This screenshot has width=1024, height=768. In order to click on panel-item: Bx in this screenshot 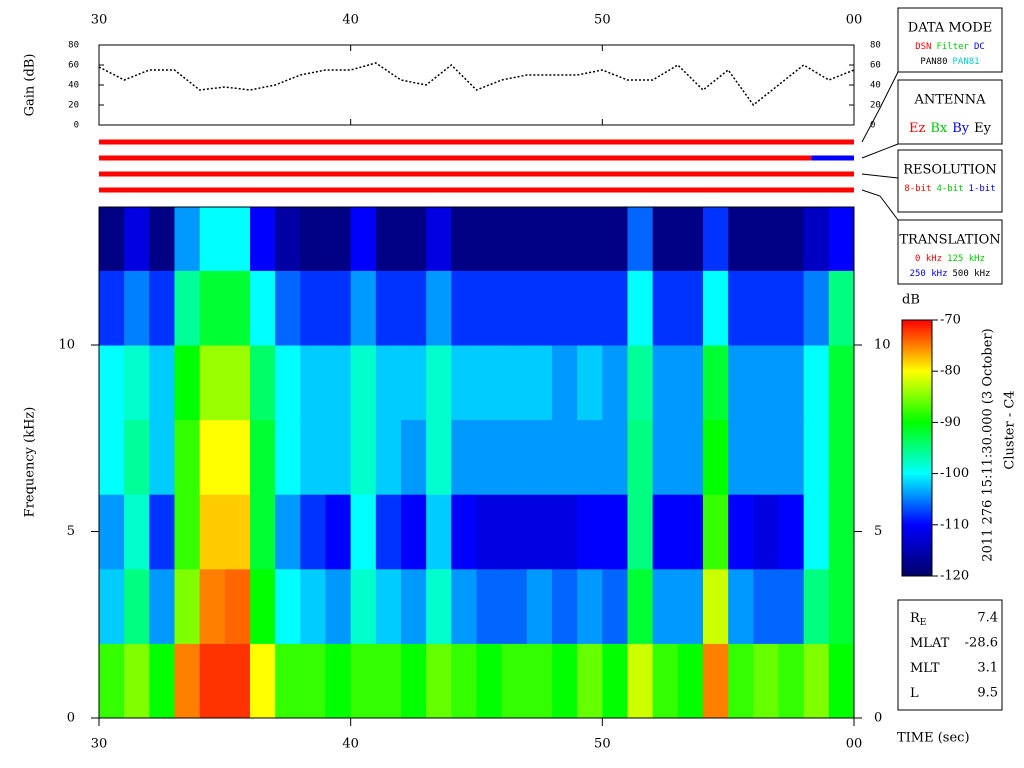, I will do `click(939, 128)`.